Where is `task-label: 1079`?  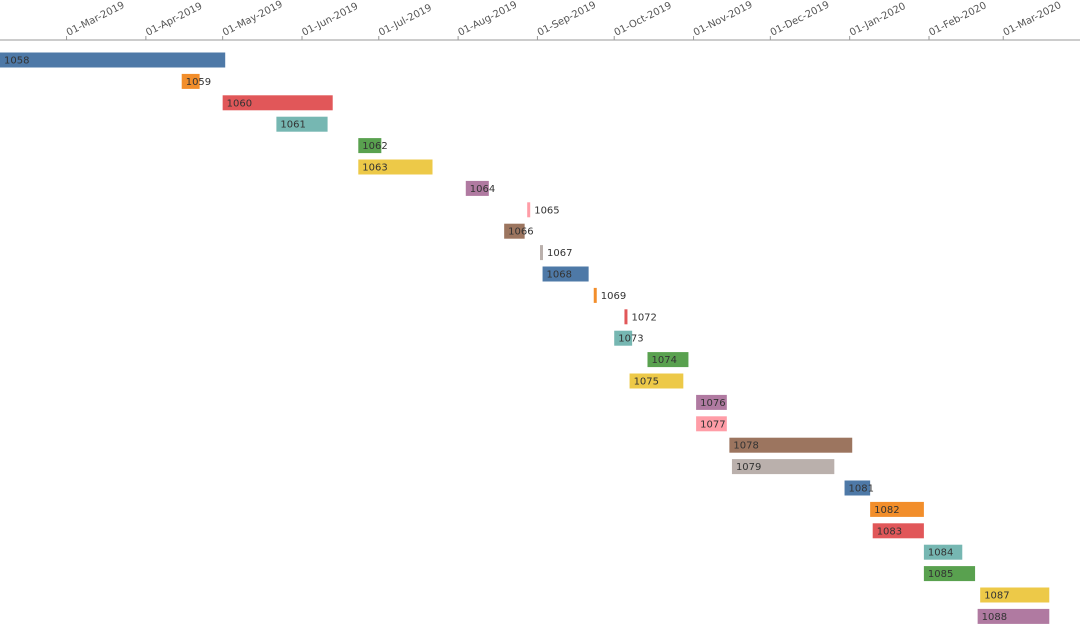 task-label: 1079 is located at coordinates (748, 467).